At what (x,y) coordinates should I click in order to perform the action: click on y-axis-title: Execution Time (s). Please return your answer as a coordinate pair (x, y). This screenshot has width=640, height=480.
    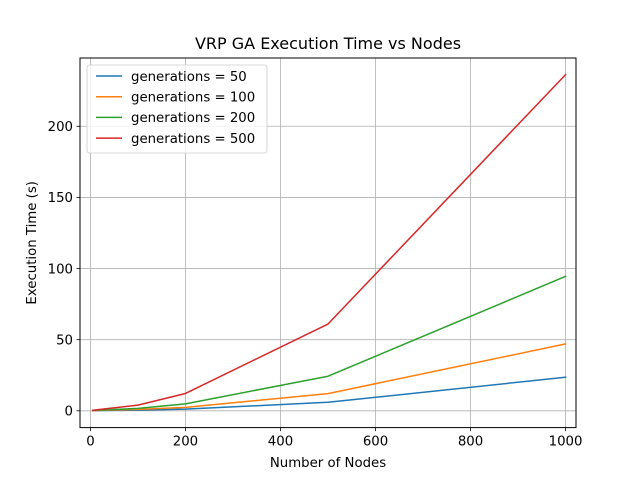
    Looking at the image, I should click on (32, 243).